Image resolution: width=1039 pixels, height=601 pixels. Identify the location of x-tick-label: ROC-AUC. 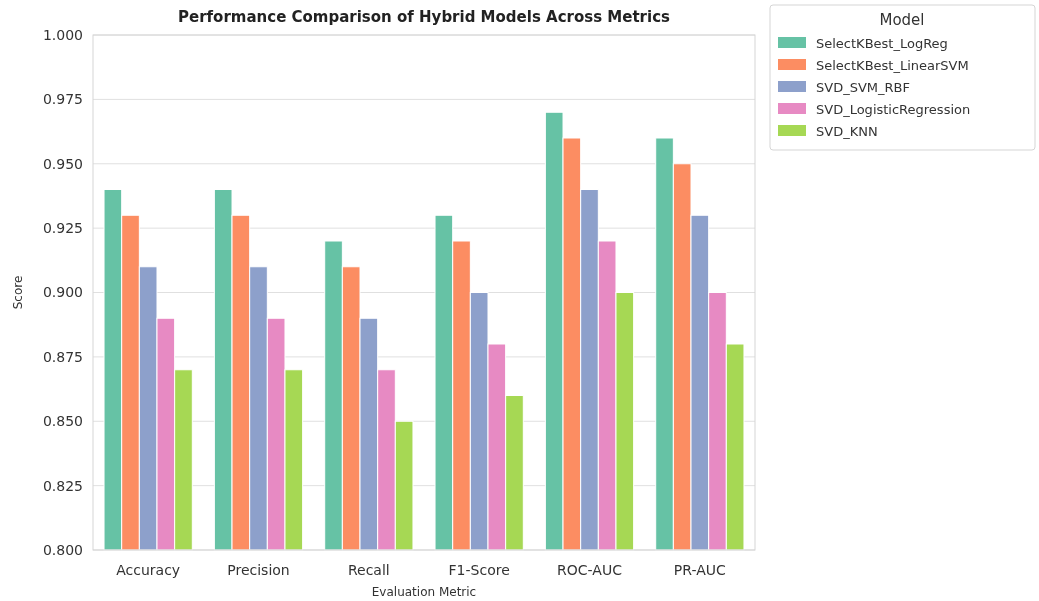
(590, 569).